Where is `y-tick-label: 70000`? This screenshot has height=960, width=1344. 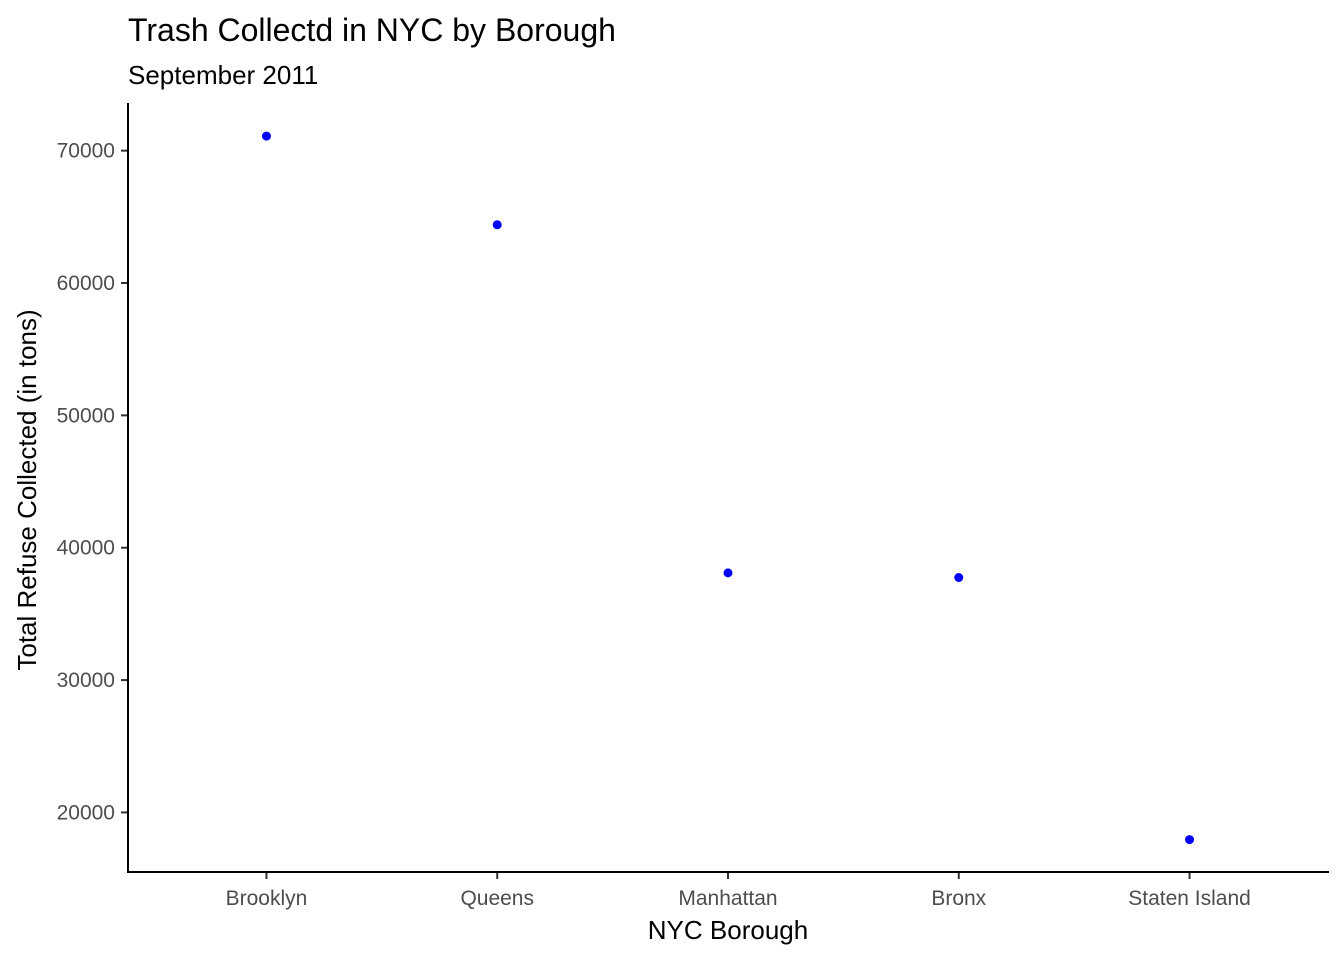 y-tick-label: 70000 is located at coordinates (86, 151).